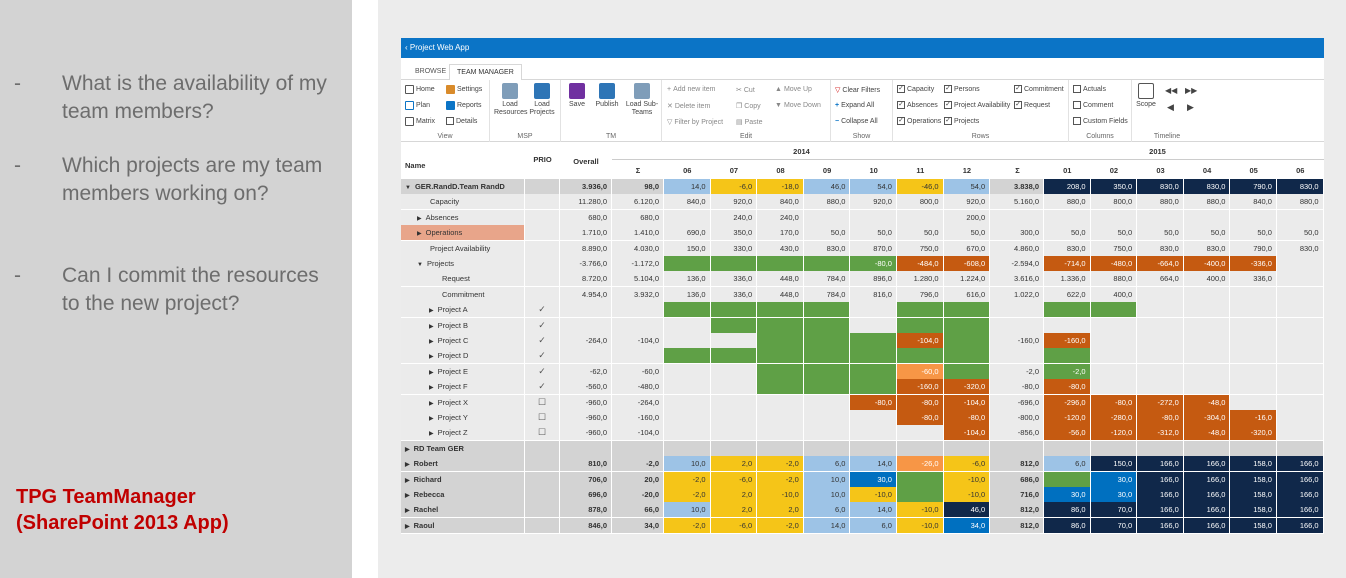 The height and width of the screenshot is (578, 1346). What do you see at coordinates (1160, 263) in the screenshot?
I see `month-cell: -664,0` at bounding box center [1160, 263].